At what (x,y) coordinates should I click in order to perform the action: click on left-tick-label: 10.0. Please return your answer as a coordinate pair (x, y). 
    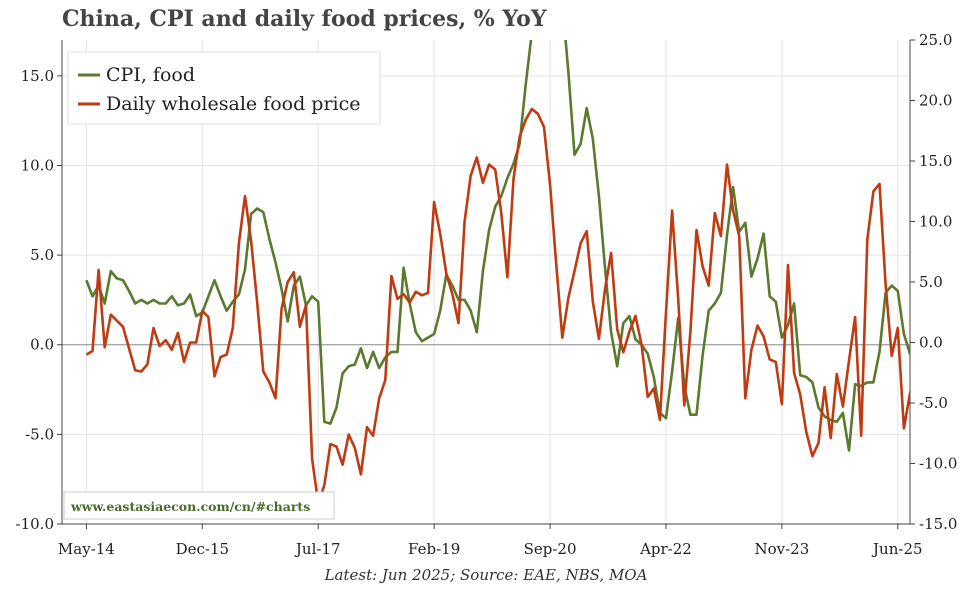
    Looking at the image, I should click on (37, 165).